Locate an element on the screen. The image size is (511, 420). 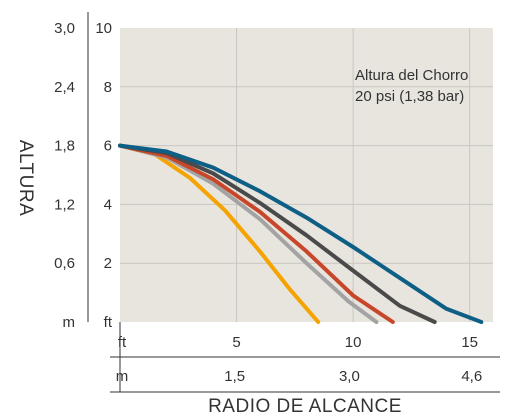
x-tick-ft-label: 10 is located at coordinates (353, 342).